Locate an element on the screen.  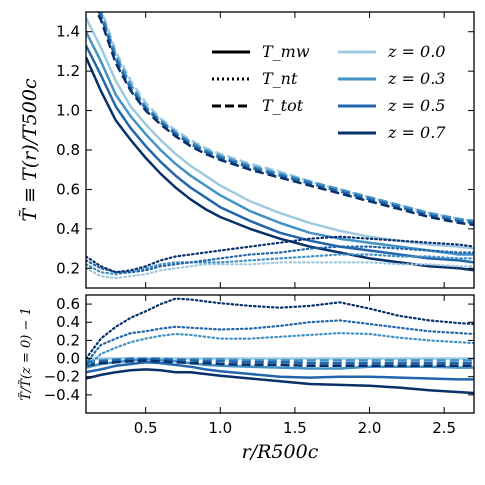
x-tick-label: 0.5 is located at coordinates (146, 428).